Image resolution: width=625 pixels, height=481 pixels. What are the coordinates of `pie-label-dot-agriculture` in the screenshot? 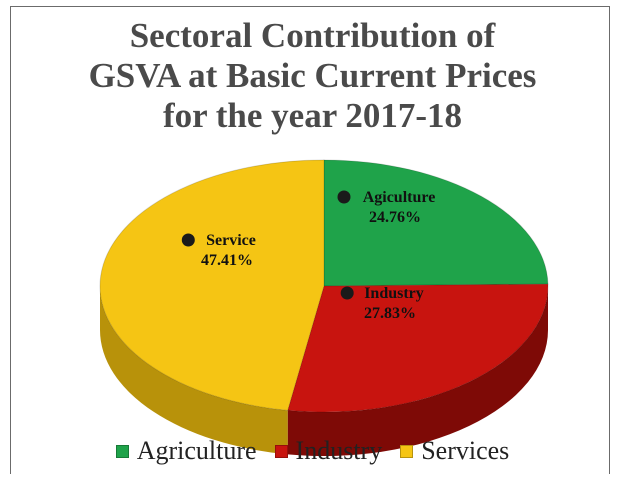 It's located at (344, 197).